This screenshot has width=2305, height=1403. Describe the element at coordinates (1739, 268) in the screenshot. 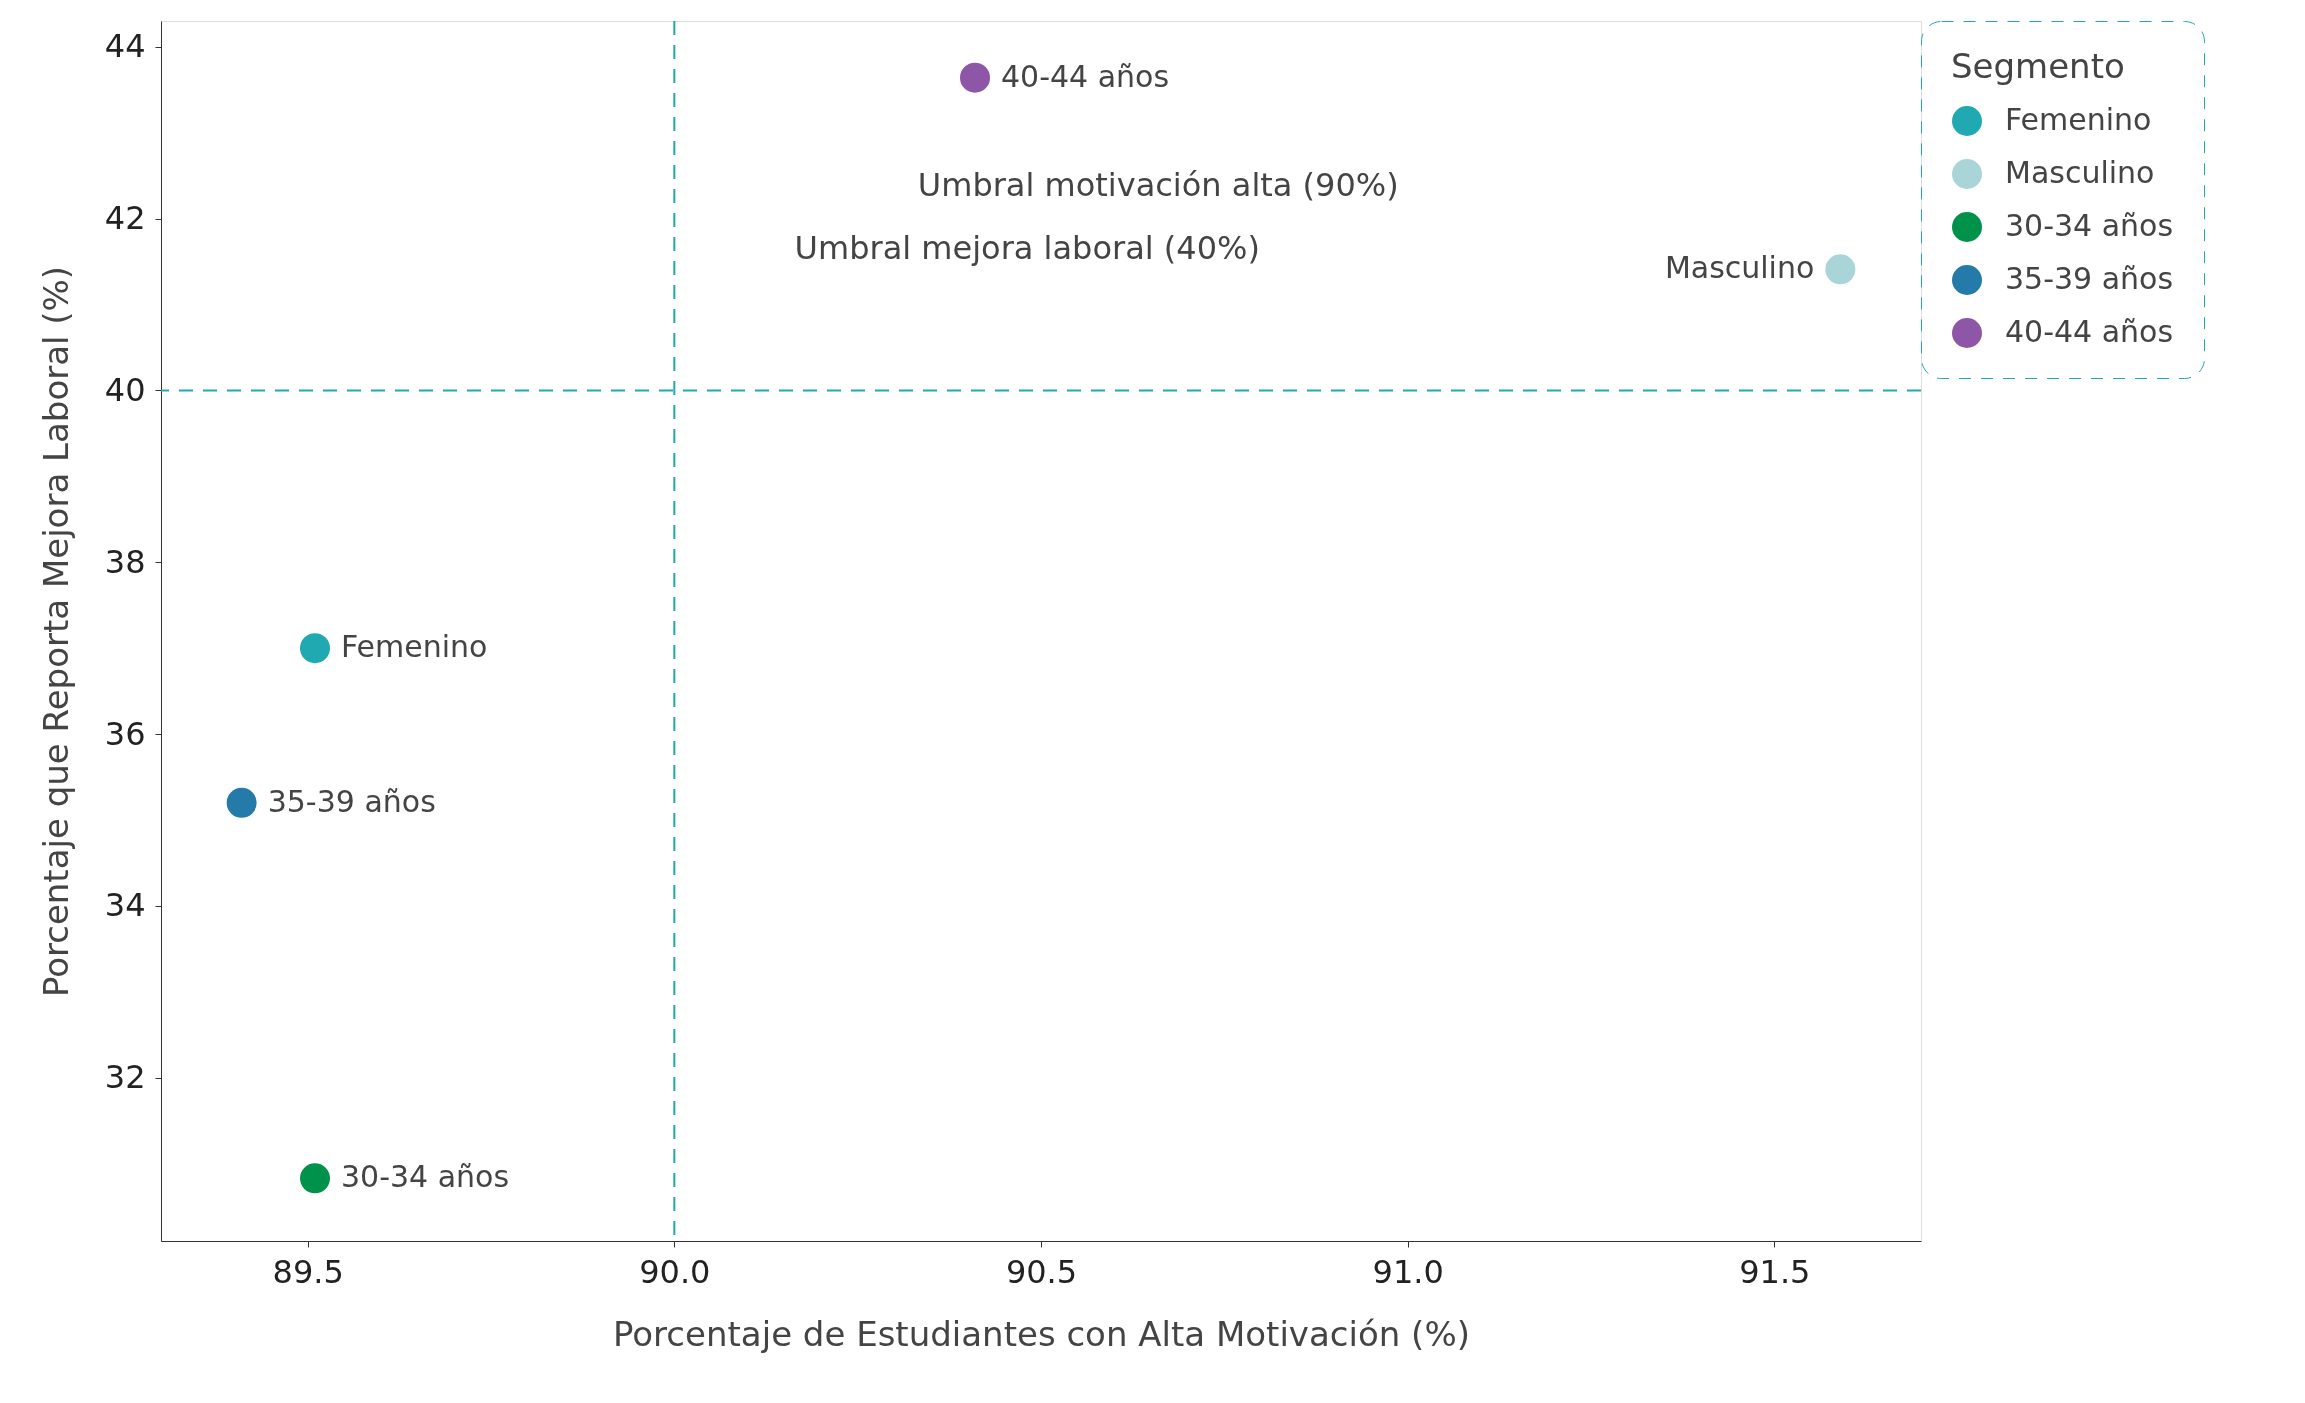

I see `text: Masculino` at that location.